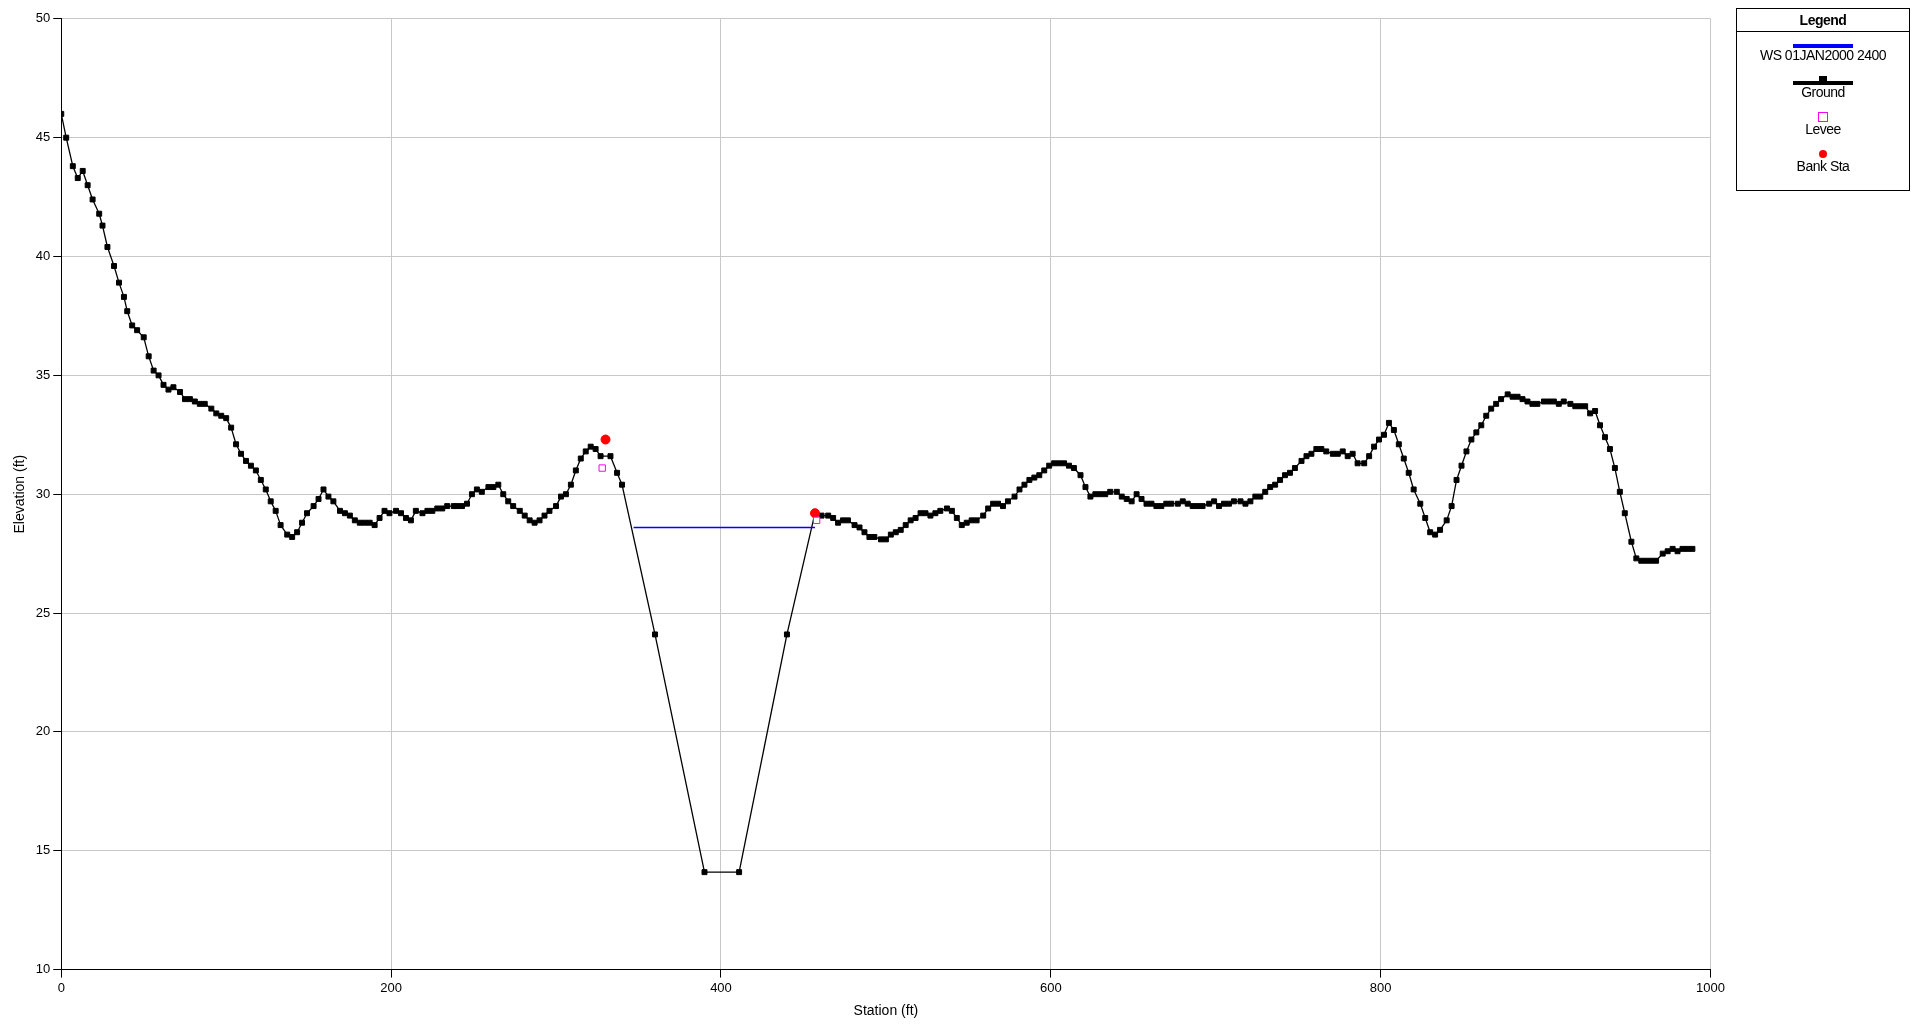  Describe the element at coordinates (391, 987) in the screenshot. I see `x-tick-label: 200` at that location.